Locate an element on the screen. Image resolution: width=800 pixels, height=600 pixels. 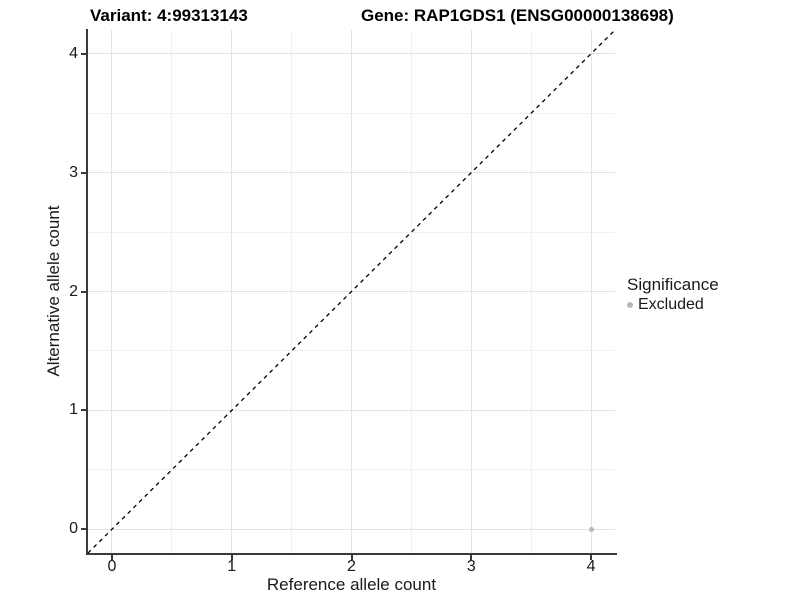
legend: Significance Excluded is located at coordinates (673, 294).